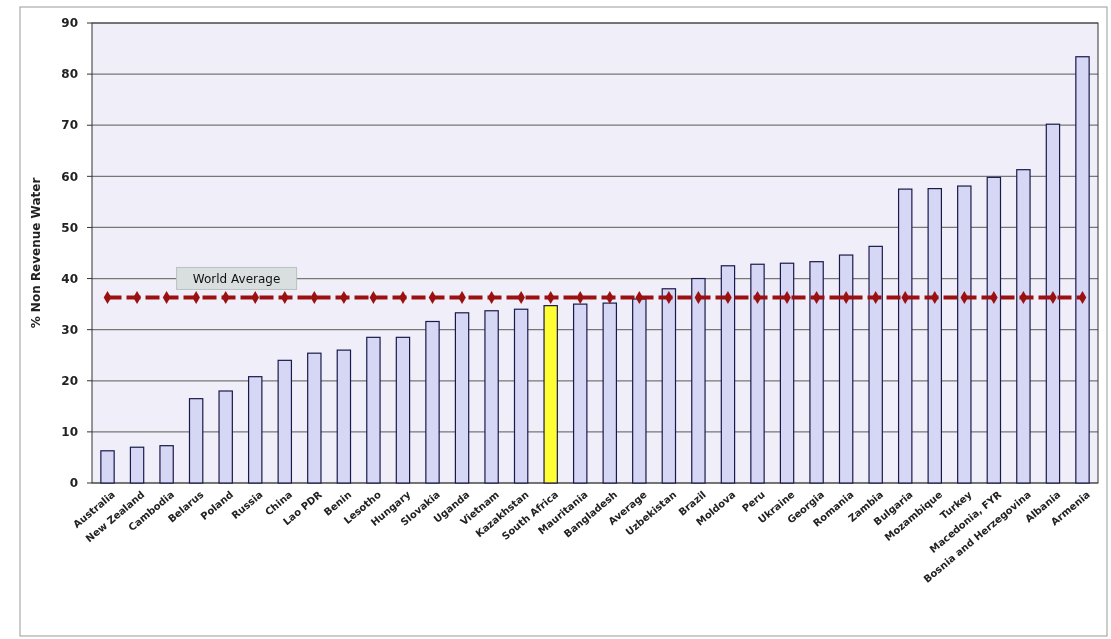 The image size is (1111, 639). Describe the element at coordinates (69, 329) in the screenshot. I see `y-tick-label: 30` at that location.